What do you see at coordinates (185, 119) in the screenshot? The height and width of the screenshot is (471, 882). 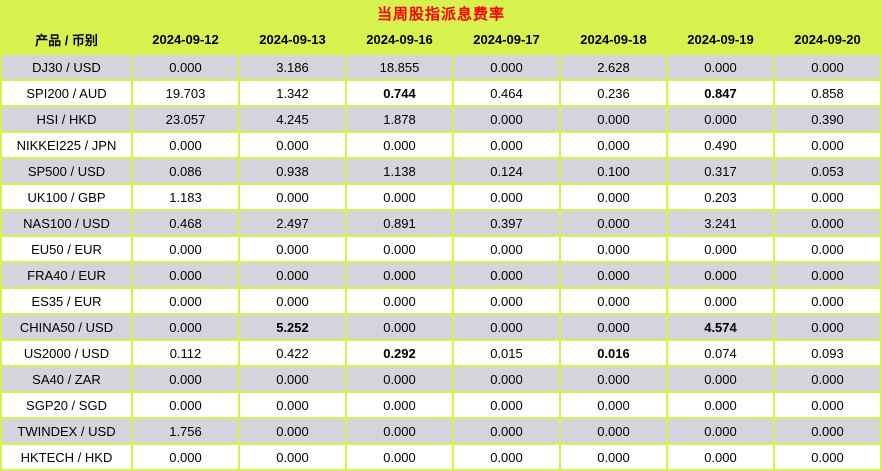 I see `value-cell: 23.057` at bounding box center [185, 119].